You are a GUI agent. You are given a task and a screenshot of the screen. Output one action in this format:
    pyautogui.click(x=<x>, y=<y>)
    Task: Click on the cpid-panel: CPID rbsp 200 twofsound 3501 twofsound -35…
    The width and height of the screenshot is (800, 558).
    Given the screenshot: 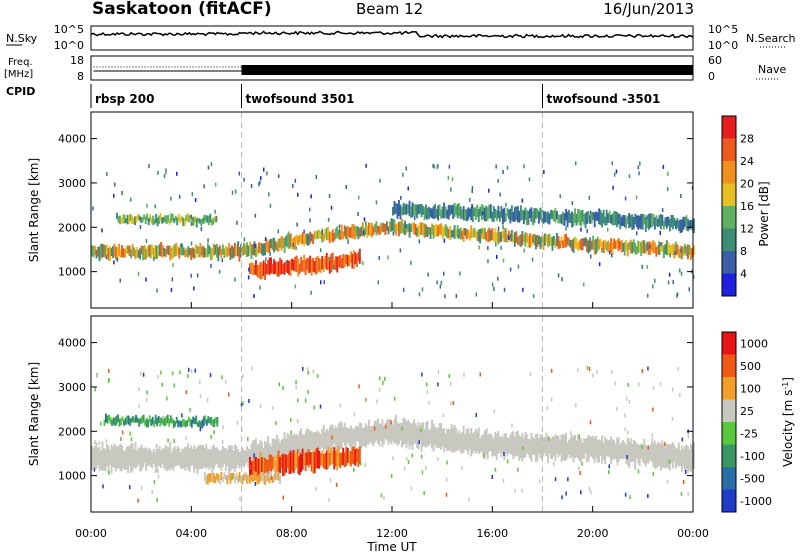 What is the action you would take?
    pyautogui.click(x=333, y=96)
    